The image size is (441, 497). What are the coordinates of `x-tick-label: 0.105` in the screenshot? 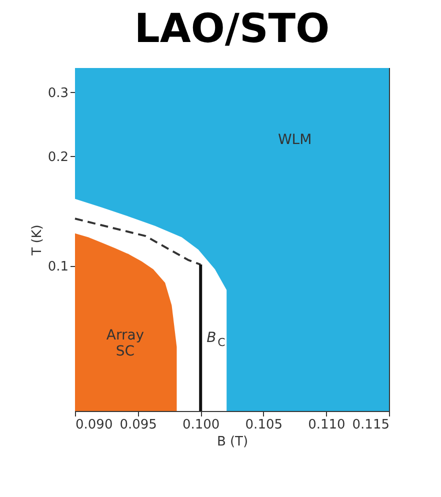 It's located at (264, 425).